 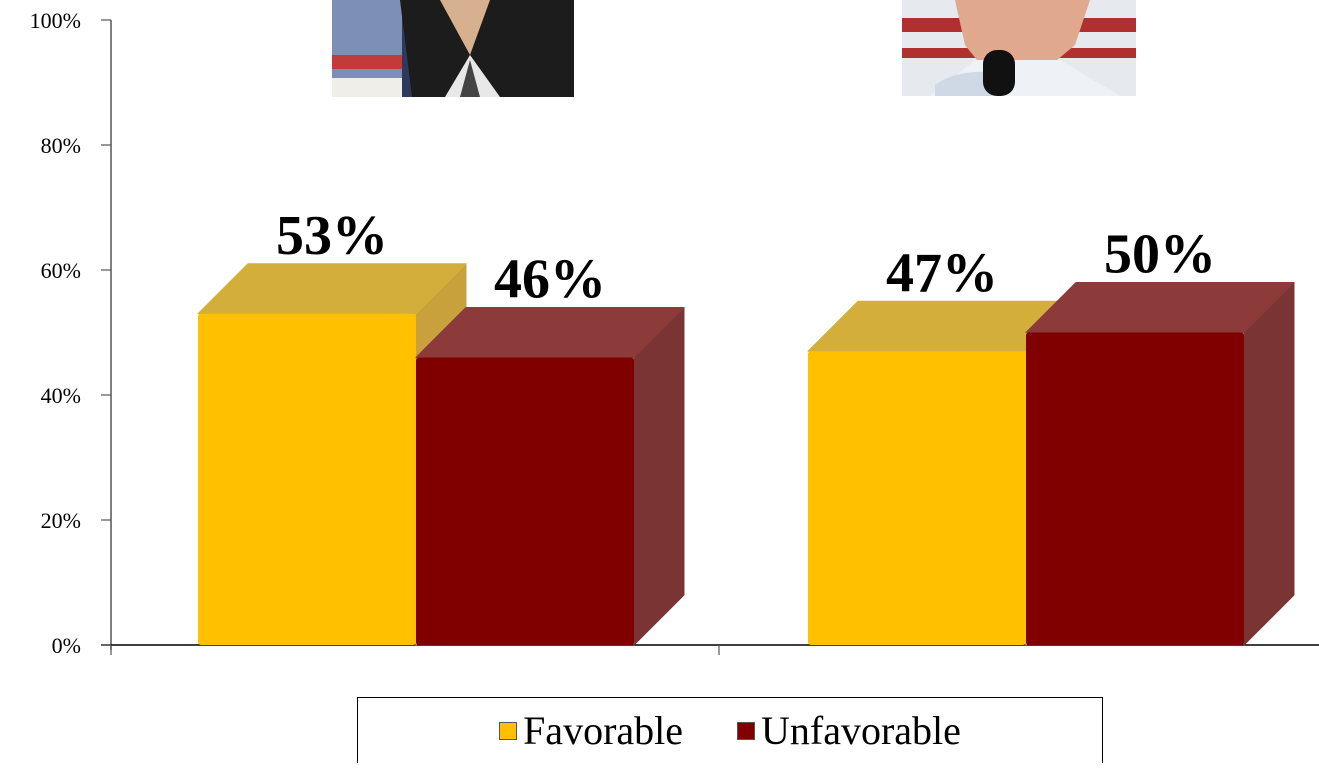 I want to click on legend-swatch-unfavorable, so click(x=746, y=730).